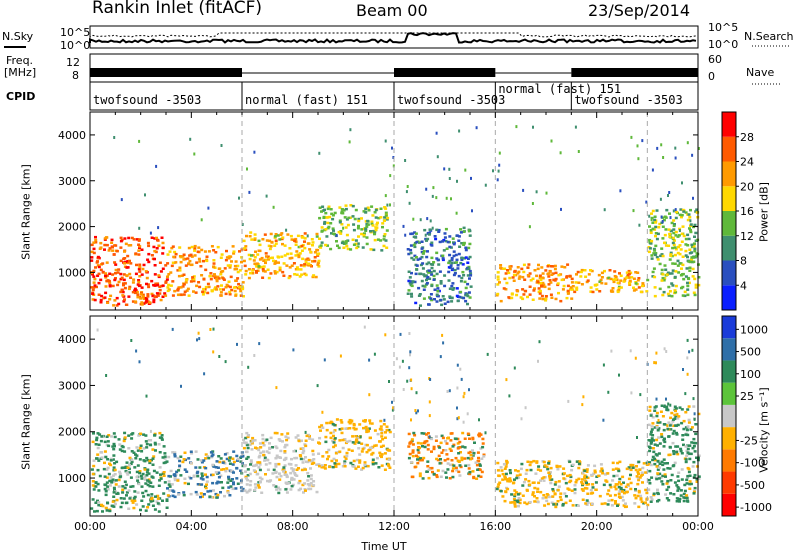  Describe the element at coordinates (20, 72) in the screenshot. I see `freq-label-2: [MHz]` at that location.